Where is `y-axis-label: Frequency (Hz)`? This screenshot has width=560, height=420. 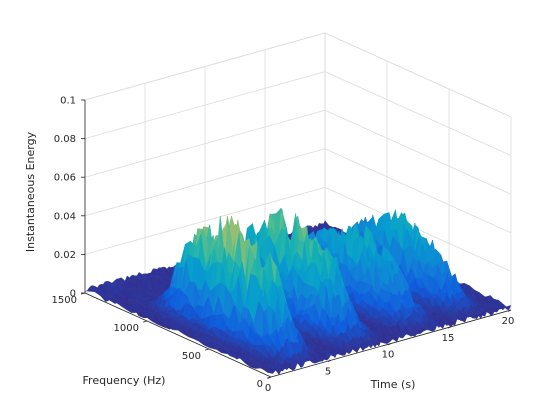
y-axis-label: Frequency (Hz) is located at coordinates (124, 380).